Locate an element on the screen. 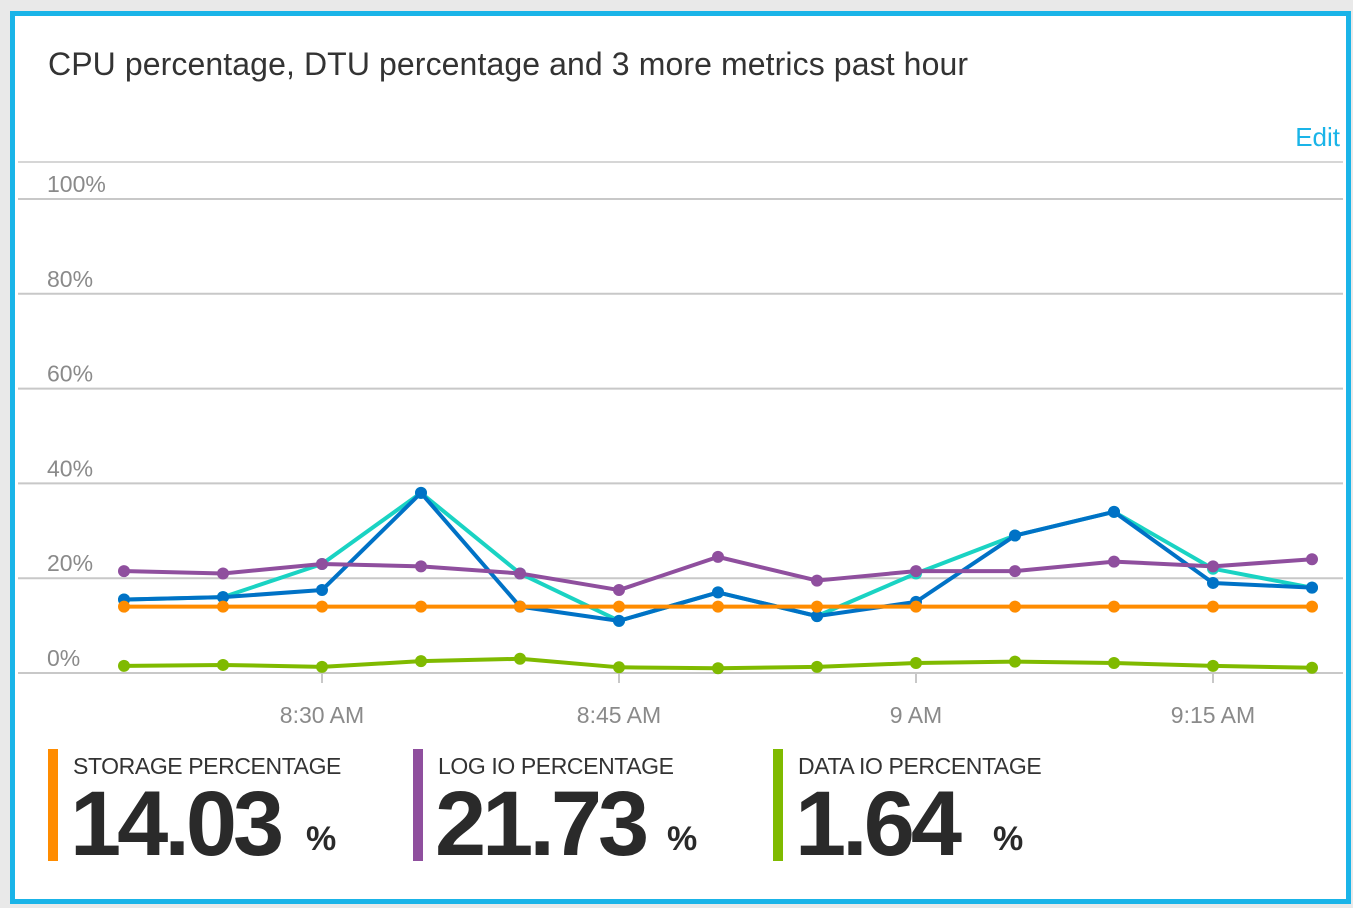  y-tick-label: 80% is located at coordinates (70, 279).